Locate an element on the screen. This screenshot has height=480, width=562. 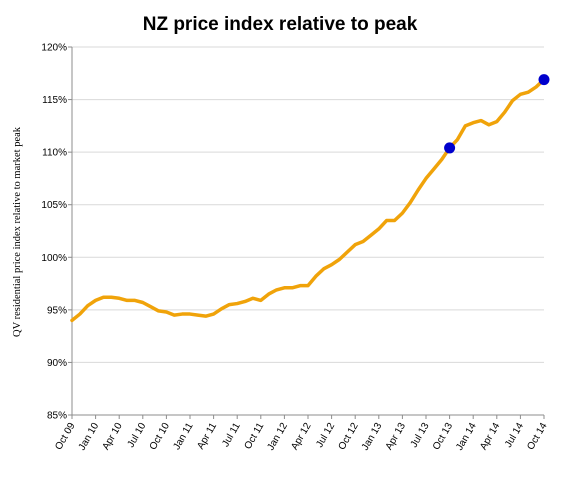
y-tick-label: 90% is located at coordinates (57, 363).